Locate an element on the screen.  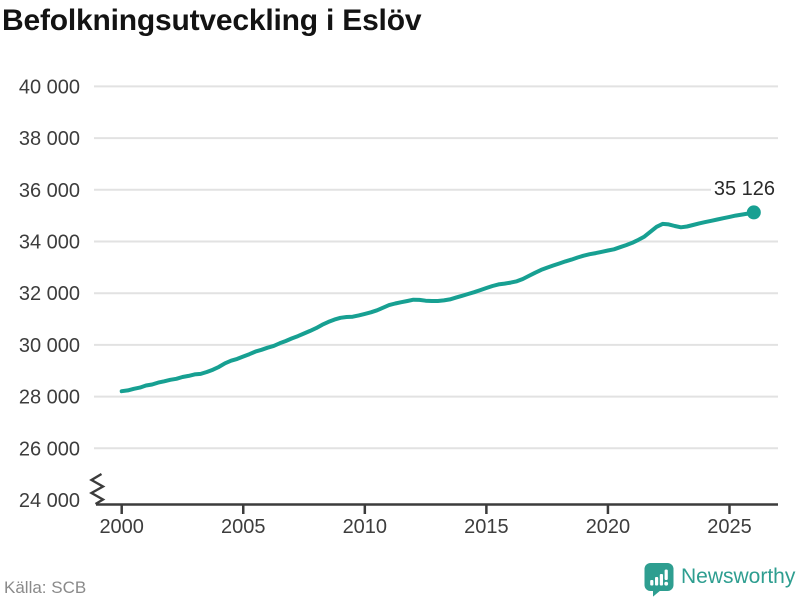
newsworthy-logo: Newsworthy is located at coordinates (719, 579).